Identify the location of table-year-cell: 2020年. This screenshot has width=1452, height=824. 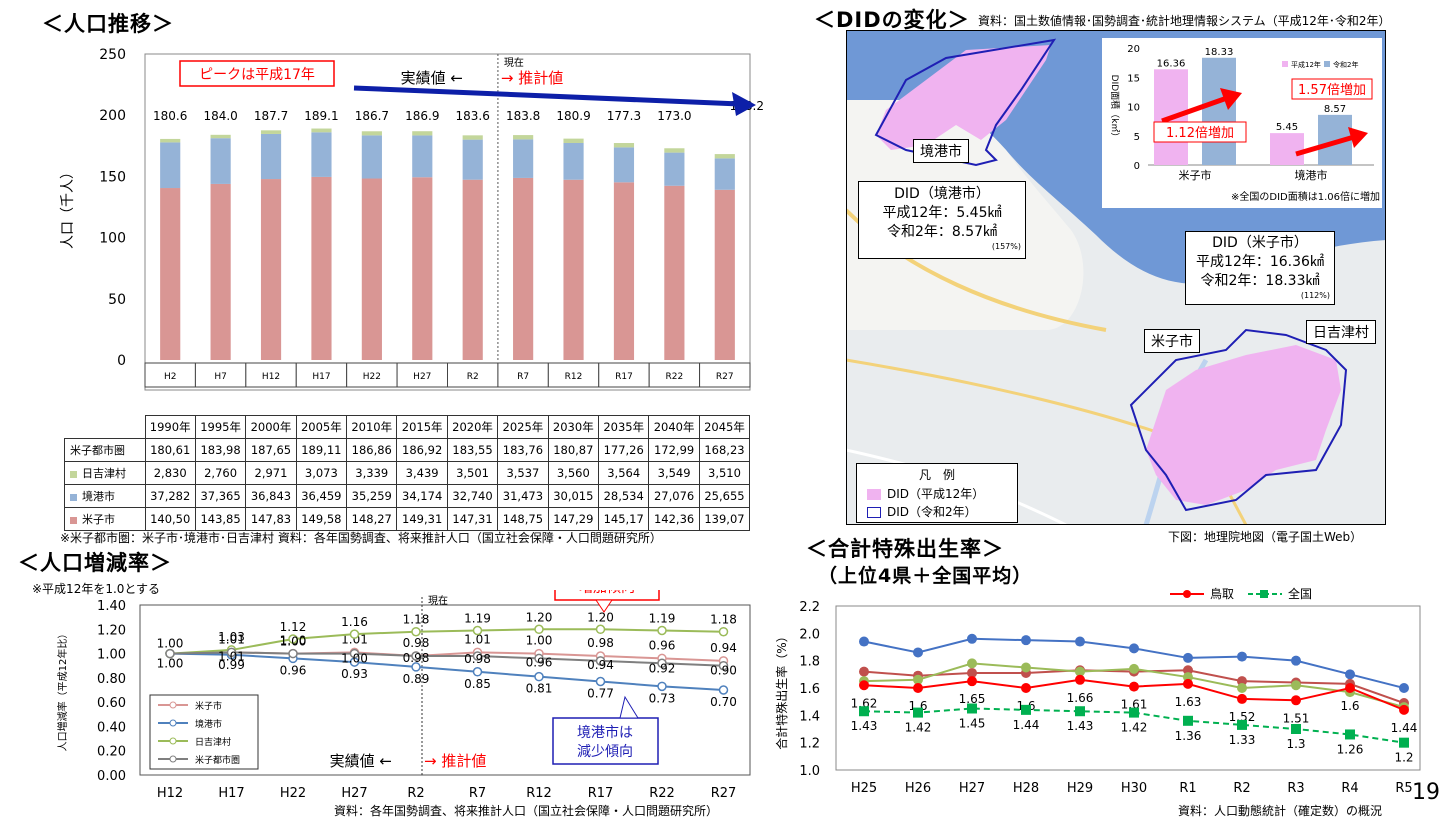
(472, 427).